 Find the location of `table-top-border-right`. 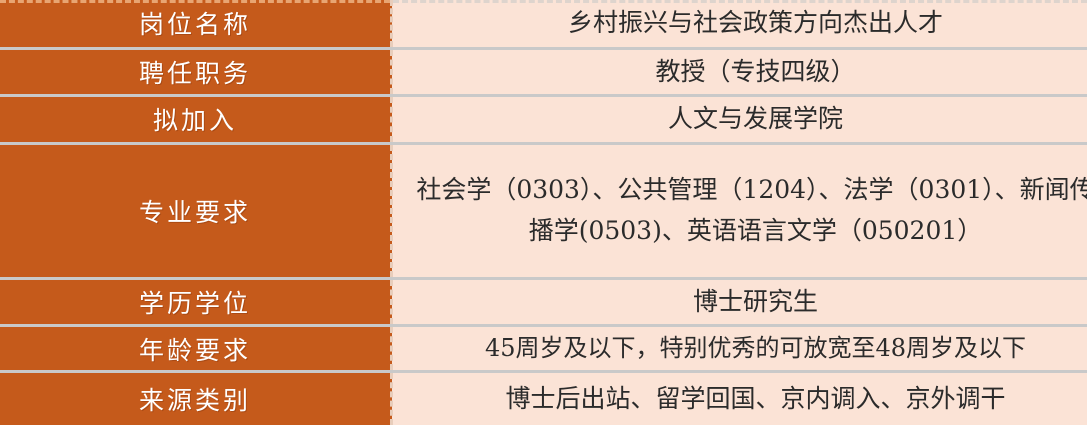

table-top-border-right is located at coordinates (740, 1).